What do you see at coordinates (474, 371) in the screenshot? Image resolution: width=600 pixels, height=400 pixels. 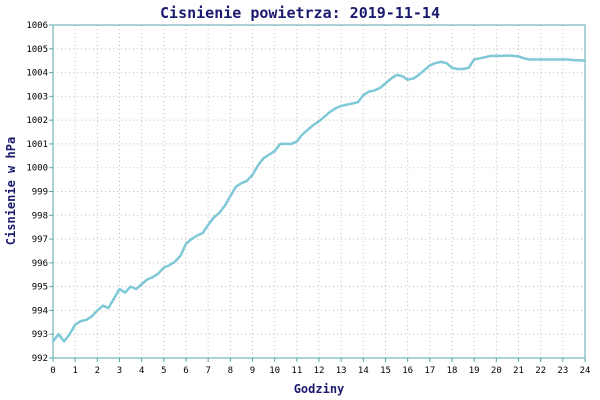 I see `x-tick-label: 19` at bounding box center [474, 371].